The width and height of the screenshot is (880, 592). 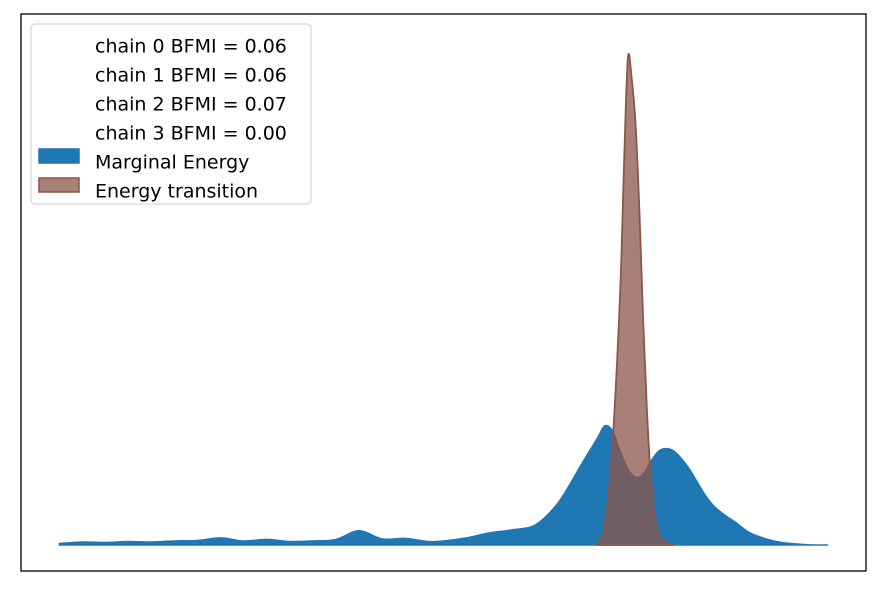 I want to click on legend-bfmi-chain-1: chain 1 BFMI = 0.06, so click(x=191, y=76).